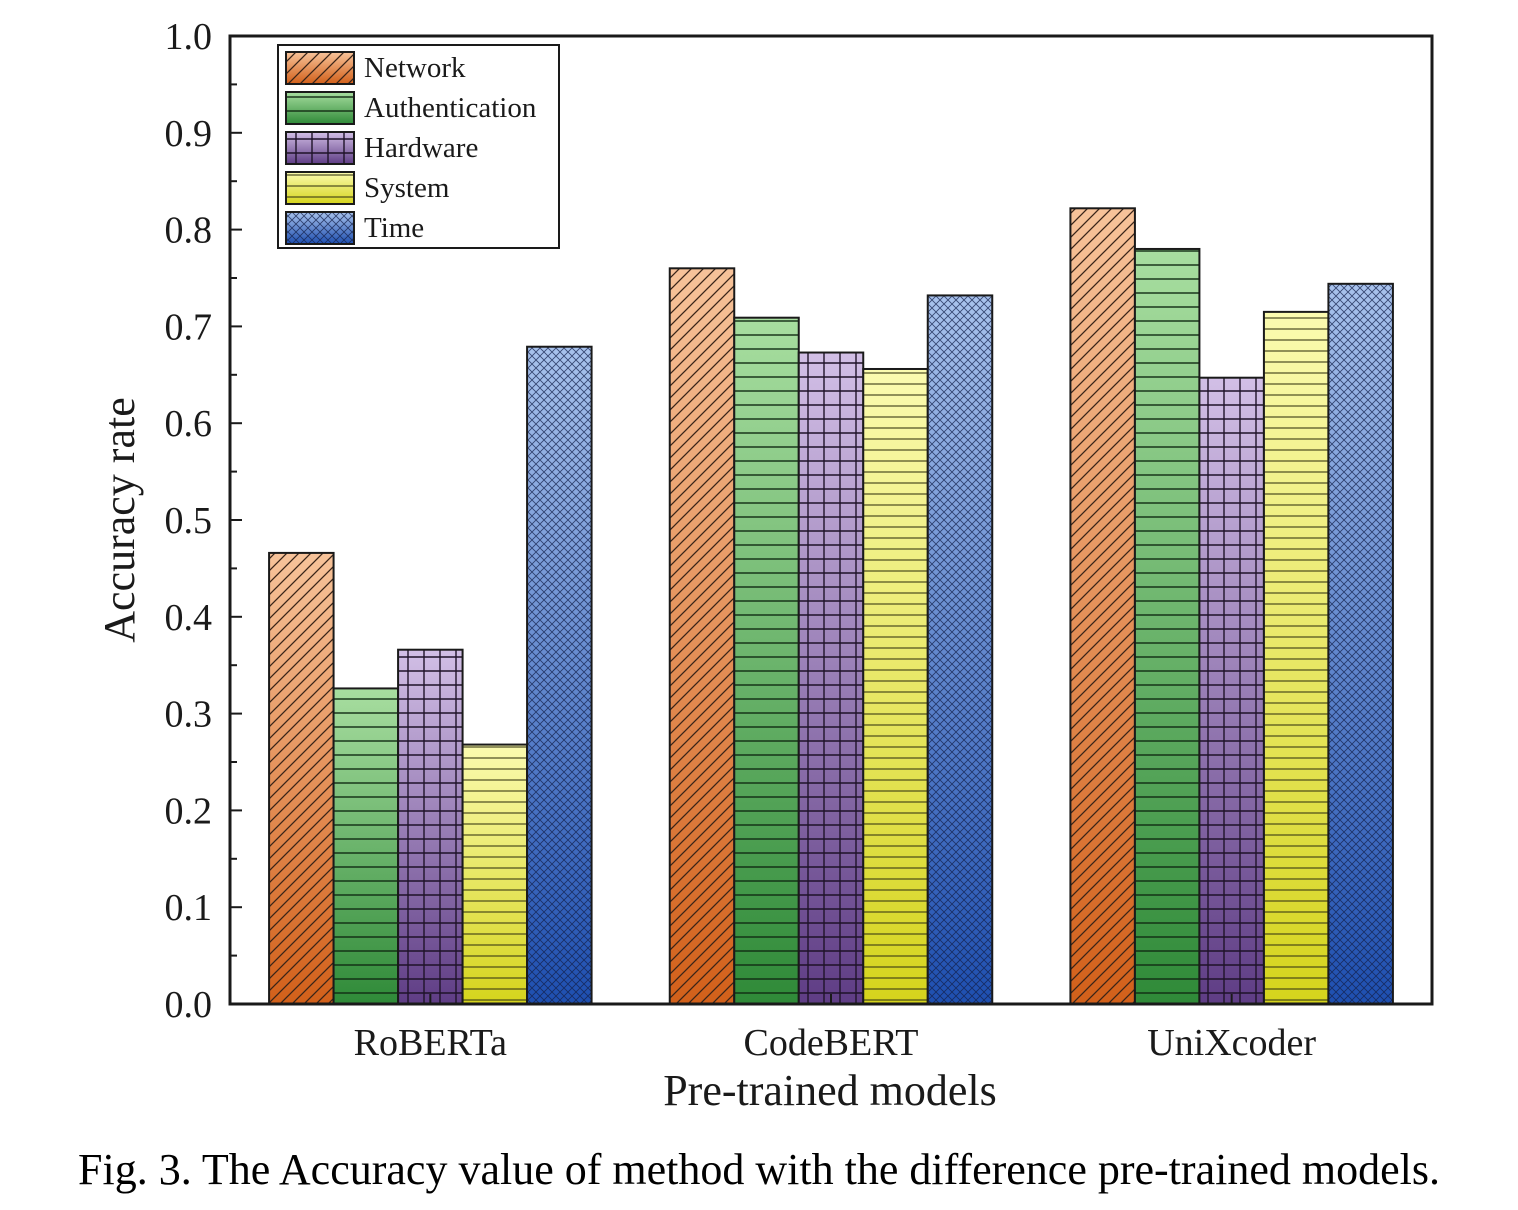  I want to click on x-axis-label: Pre-trained models, so click(830, 1090).